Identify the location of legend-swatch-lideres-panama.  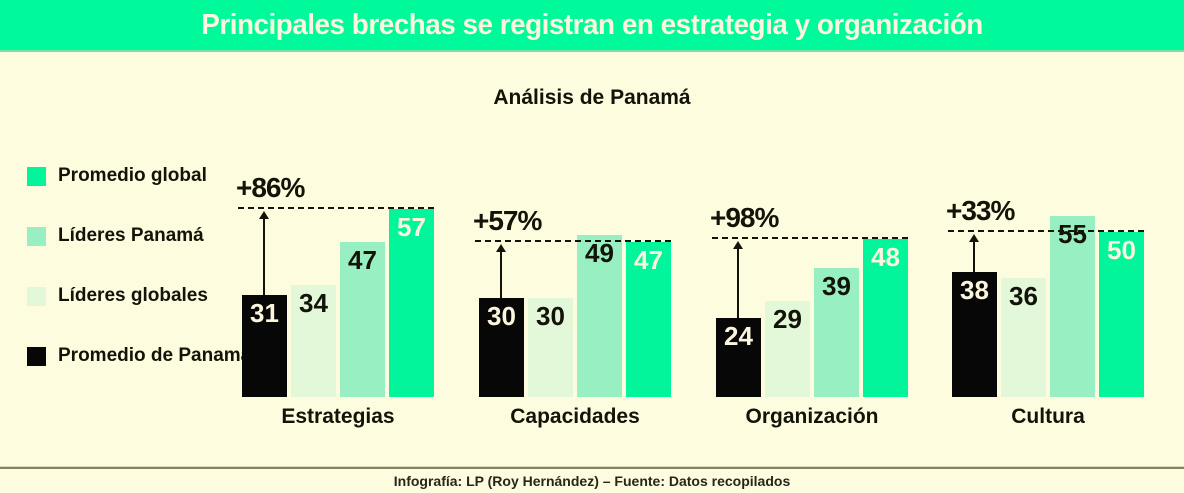
(36, 236).